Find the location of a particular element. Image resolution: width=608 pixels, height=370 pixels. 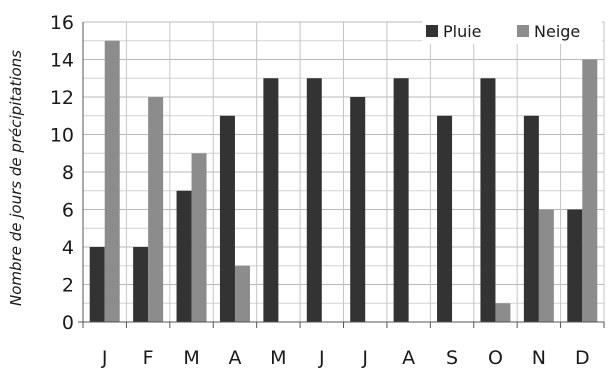

y-tick-label: 16 is located at coordinates (62, 23).